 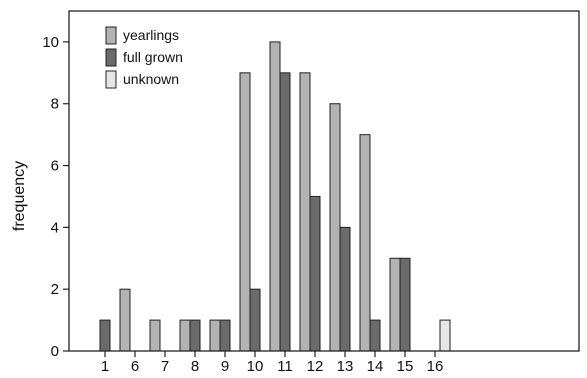 What do you see at coordinates (55, 227) in the screenshot?
I see `y-tick-label: 4` at bounding box center [55, 227].